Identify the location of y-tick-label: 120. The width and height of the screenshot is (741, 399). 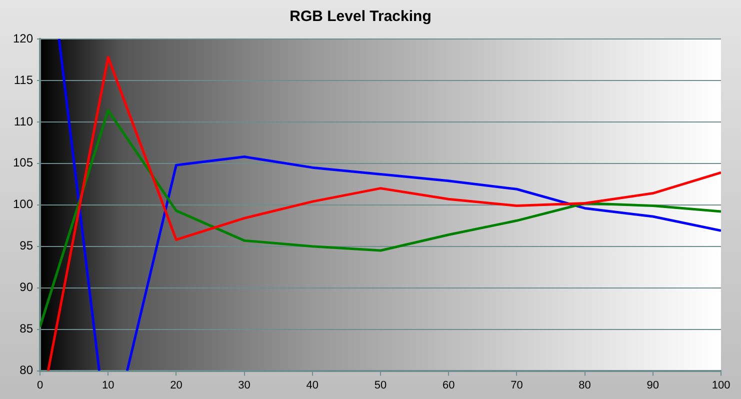
(23, 38).